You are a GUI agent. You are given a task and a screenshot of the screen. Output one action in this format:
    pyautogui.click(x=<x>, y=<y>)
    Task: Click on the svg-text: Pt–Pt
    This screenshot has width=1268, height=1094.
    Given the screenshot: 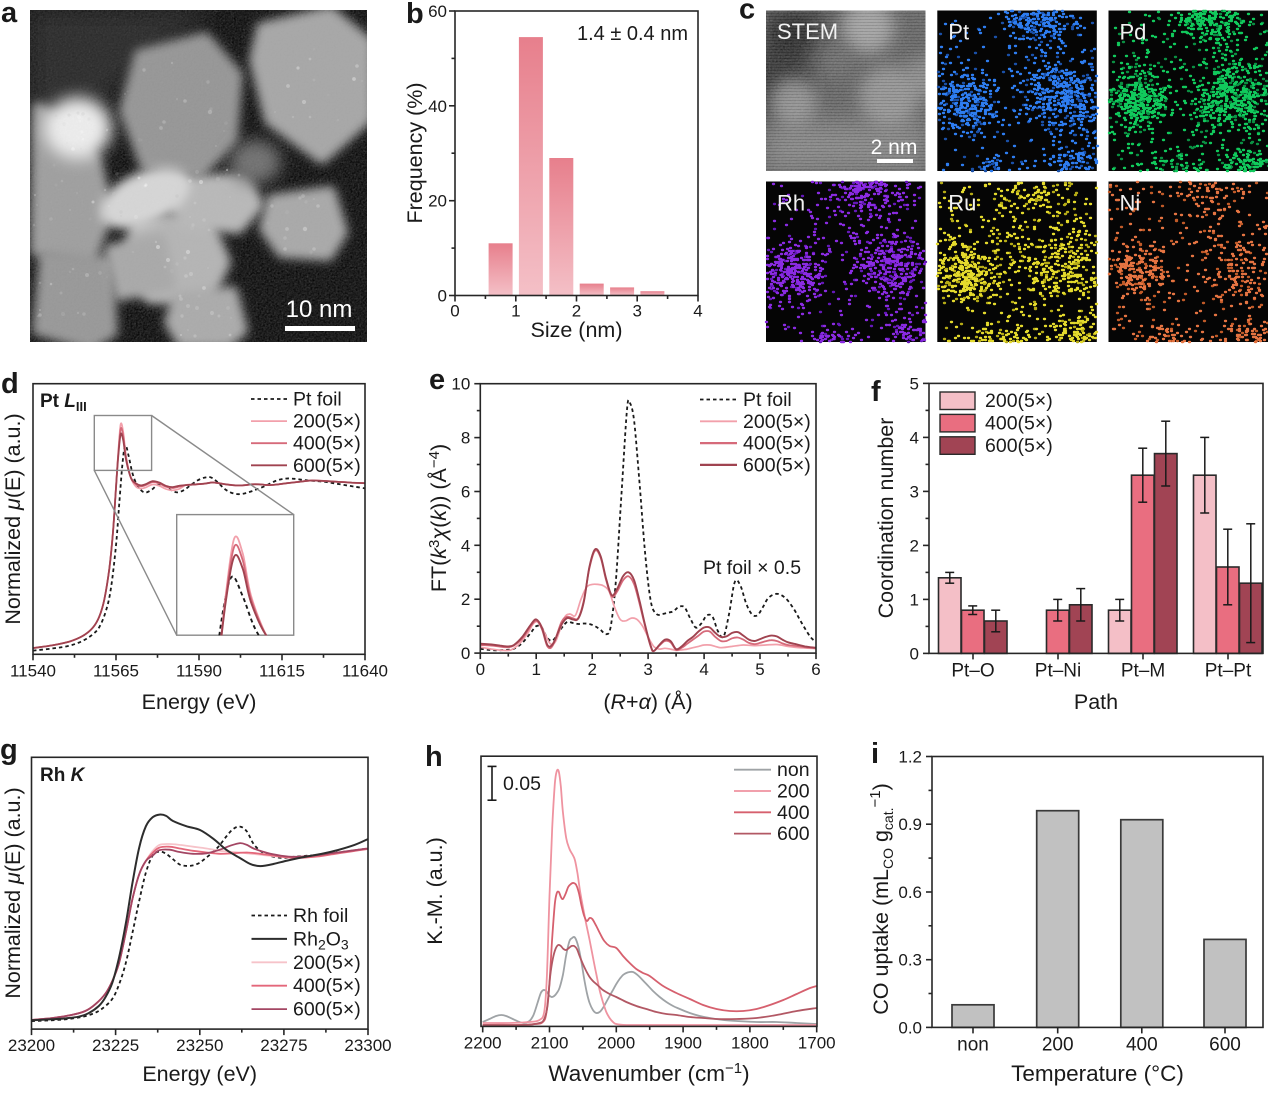 What is the action you would take?
    pyautogui.click(x=1228, y=670)
    